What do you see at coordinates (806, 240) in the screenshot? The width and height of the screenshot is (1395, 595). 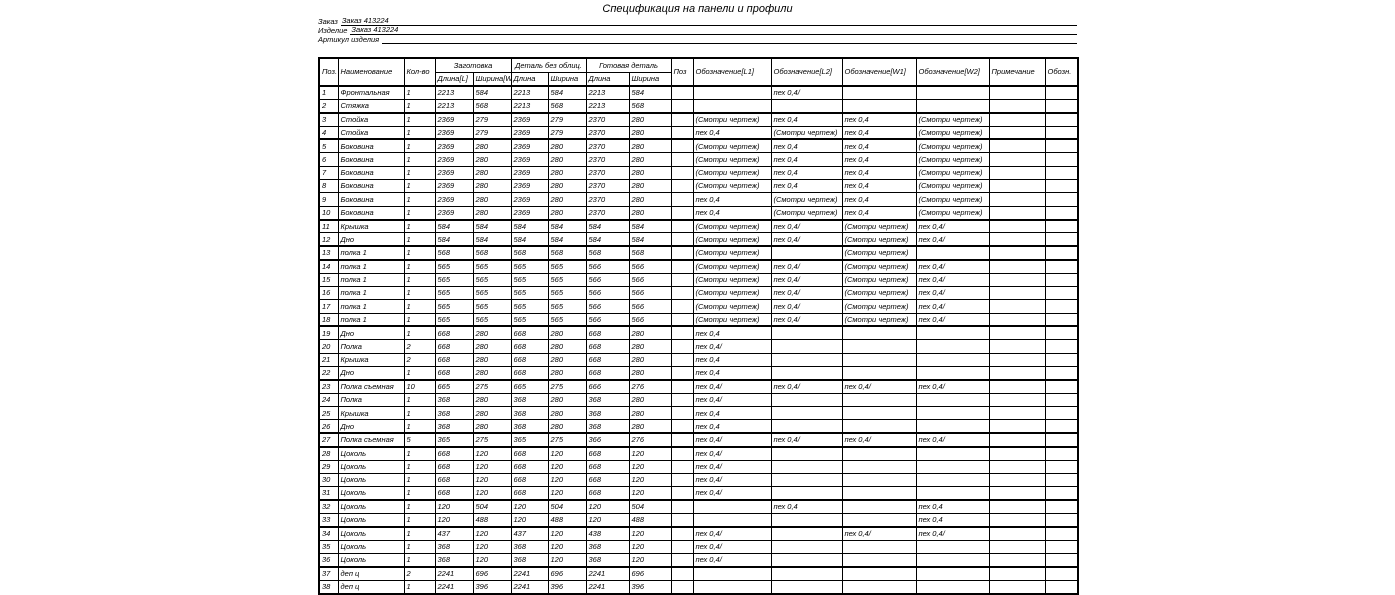 I see `cell-l2: пех 0,4/` at bounding box center [806, 240].